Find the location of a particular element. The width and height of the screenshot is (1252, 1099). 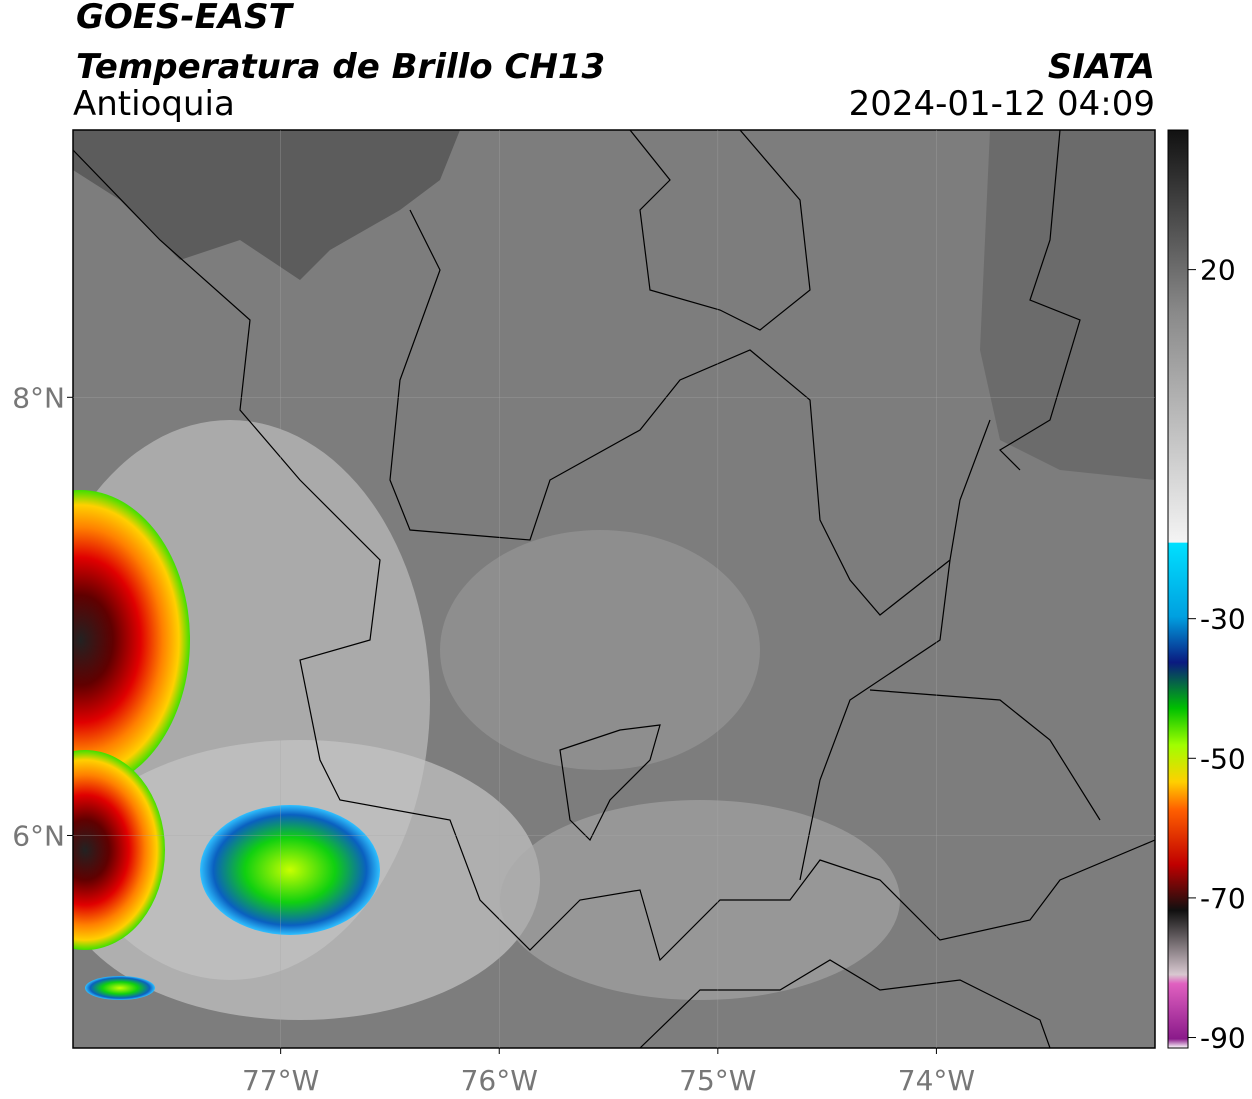

colorbar-tick-label: -30 is located at coordinates (1223, 619).